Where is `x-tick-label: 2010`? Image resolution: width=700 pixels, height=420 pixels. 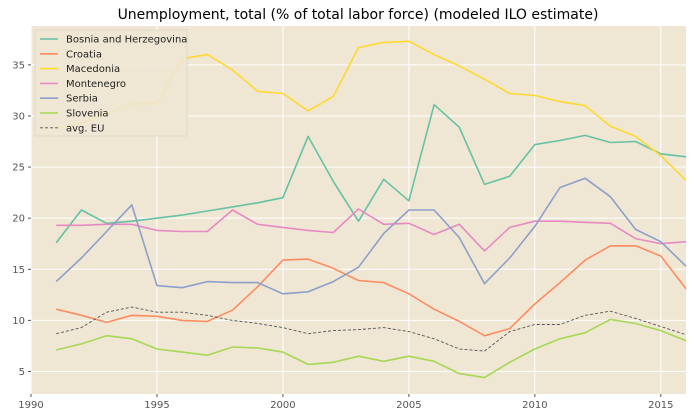
x-tick-label: 2010 is located at coordinates (534, 405).